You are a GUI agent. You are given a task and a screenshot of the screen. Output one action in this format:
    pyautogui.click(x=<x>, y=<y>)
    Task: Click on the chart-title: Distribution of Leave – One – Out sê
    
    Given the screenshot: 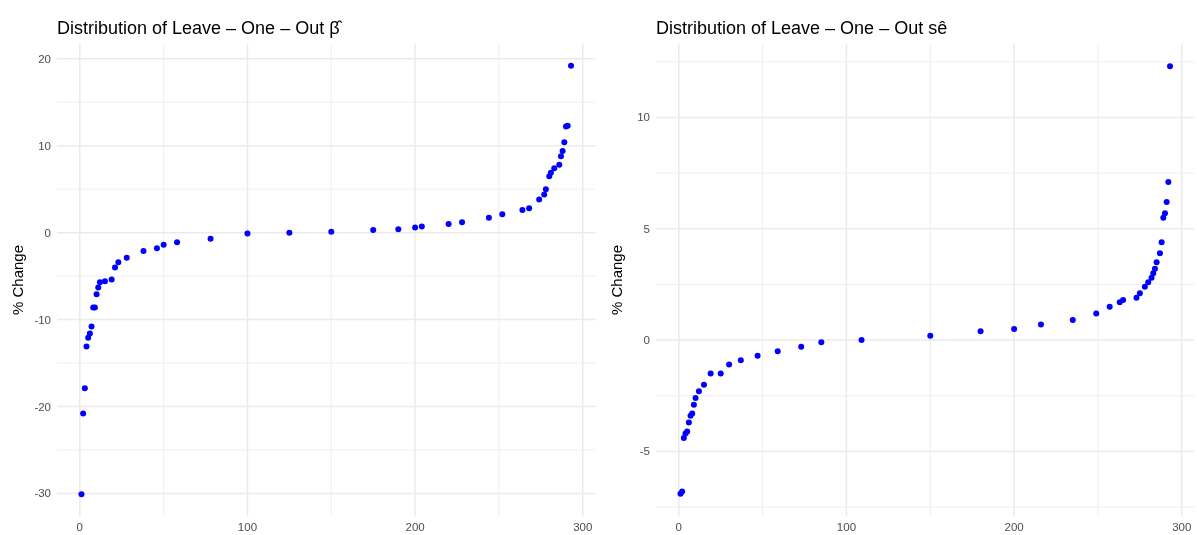 What is the action you would take?
    pyautogui.click(x=801, y=28)
    